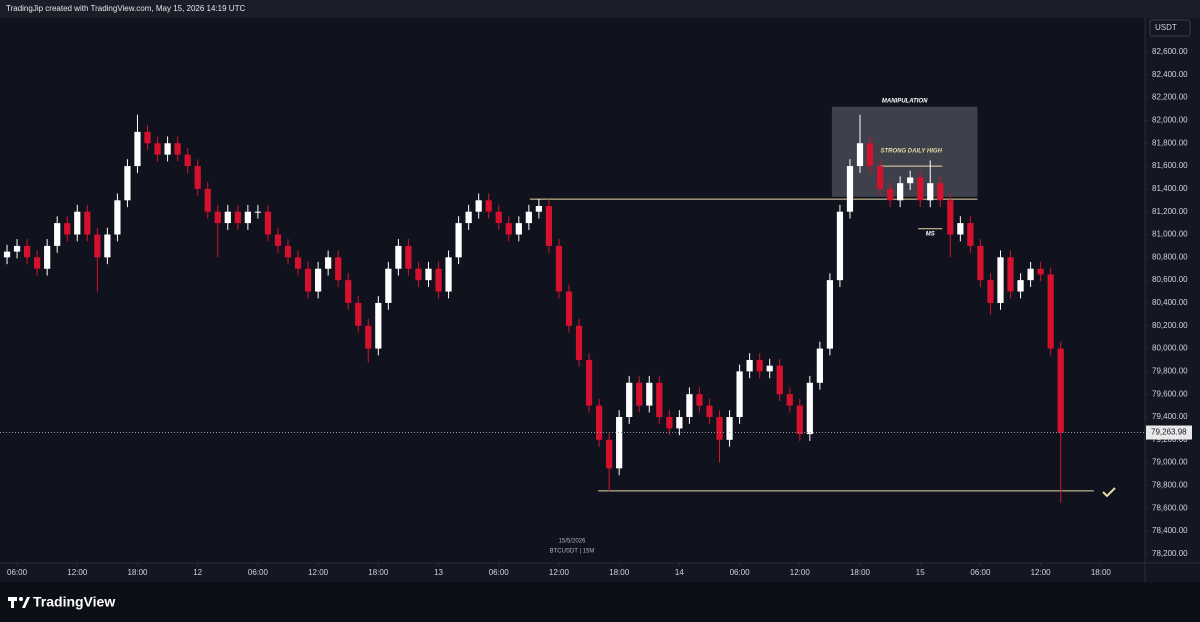 The width and height of the screenshot is (1200, 622). I want to click on y-tick-label: 82,200.00, so click(1170, 97).